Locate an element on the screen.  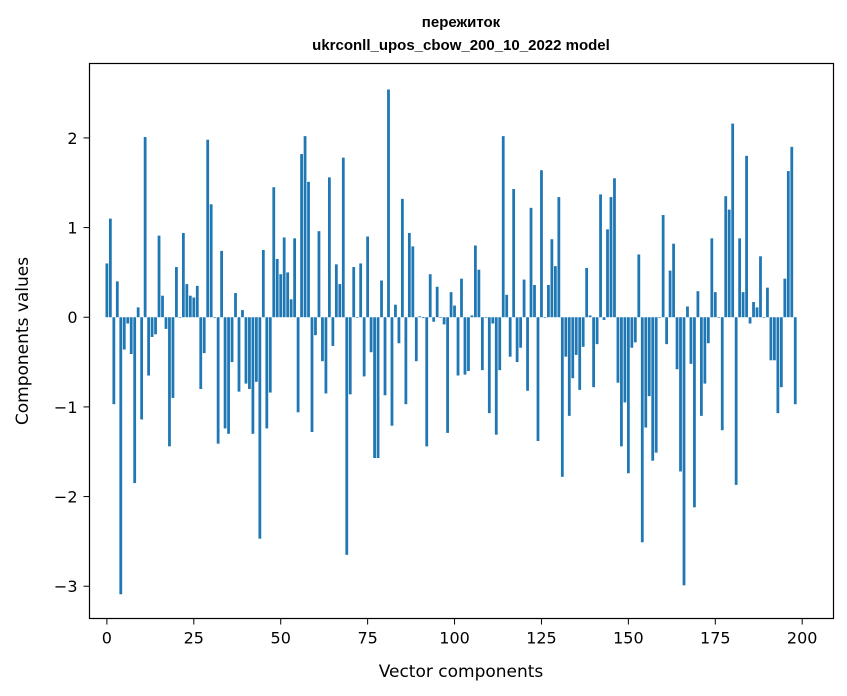
x-tick-label: 125 is located at coordinates (541, 638).